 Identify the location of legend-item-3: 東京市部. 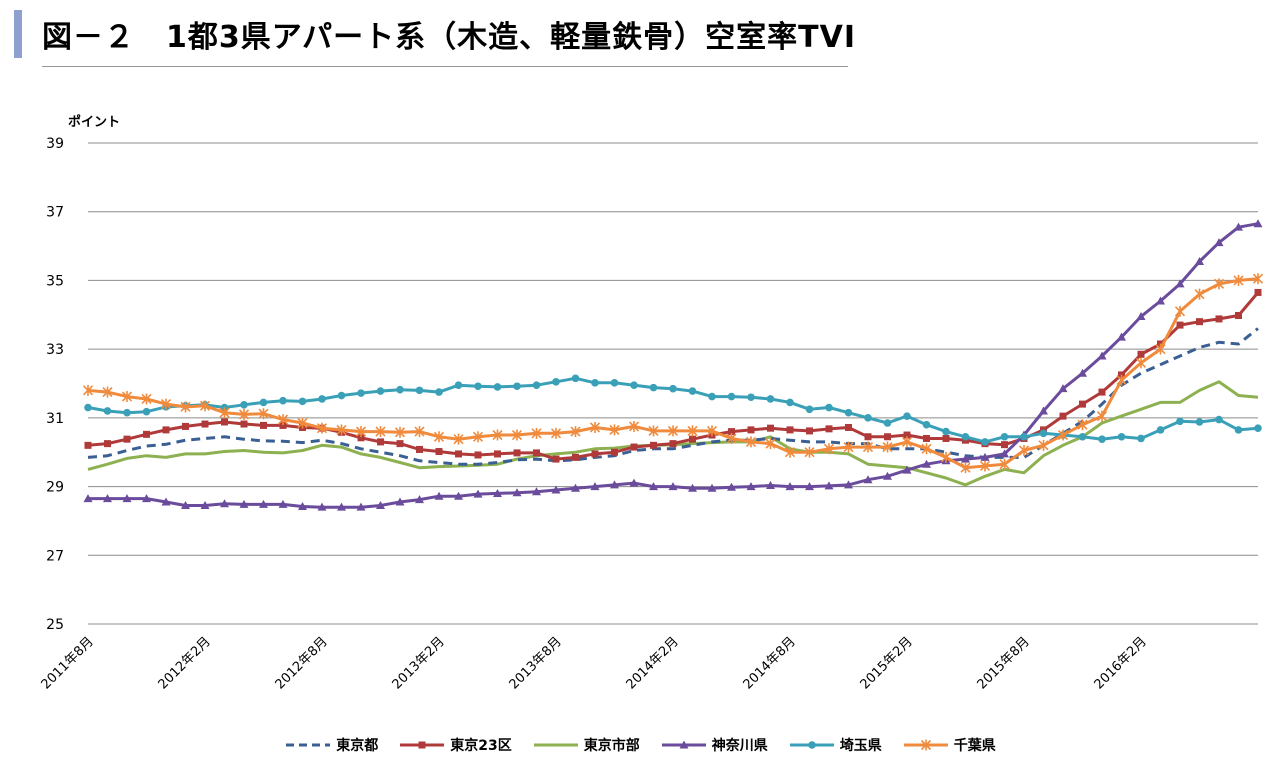
(586, 745).